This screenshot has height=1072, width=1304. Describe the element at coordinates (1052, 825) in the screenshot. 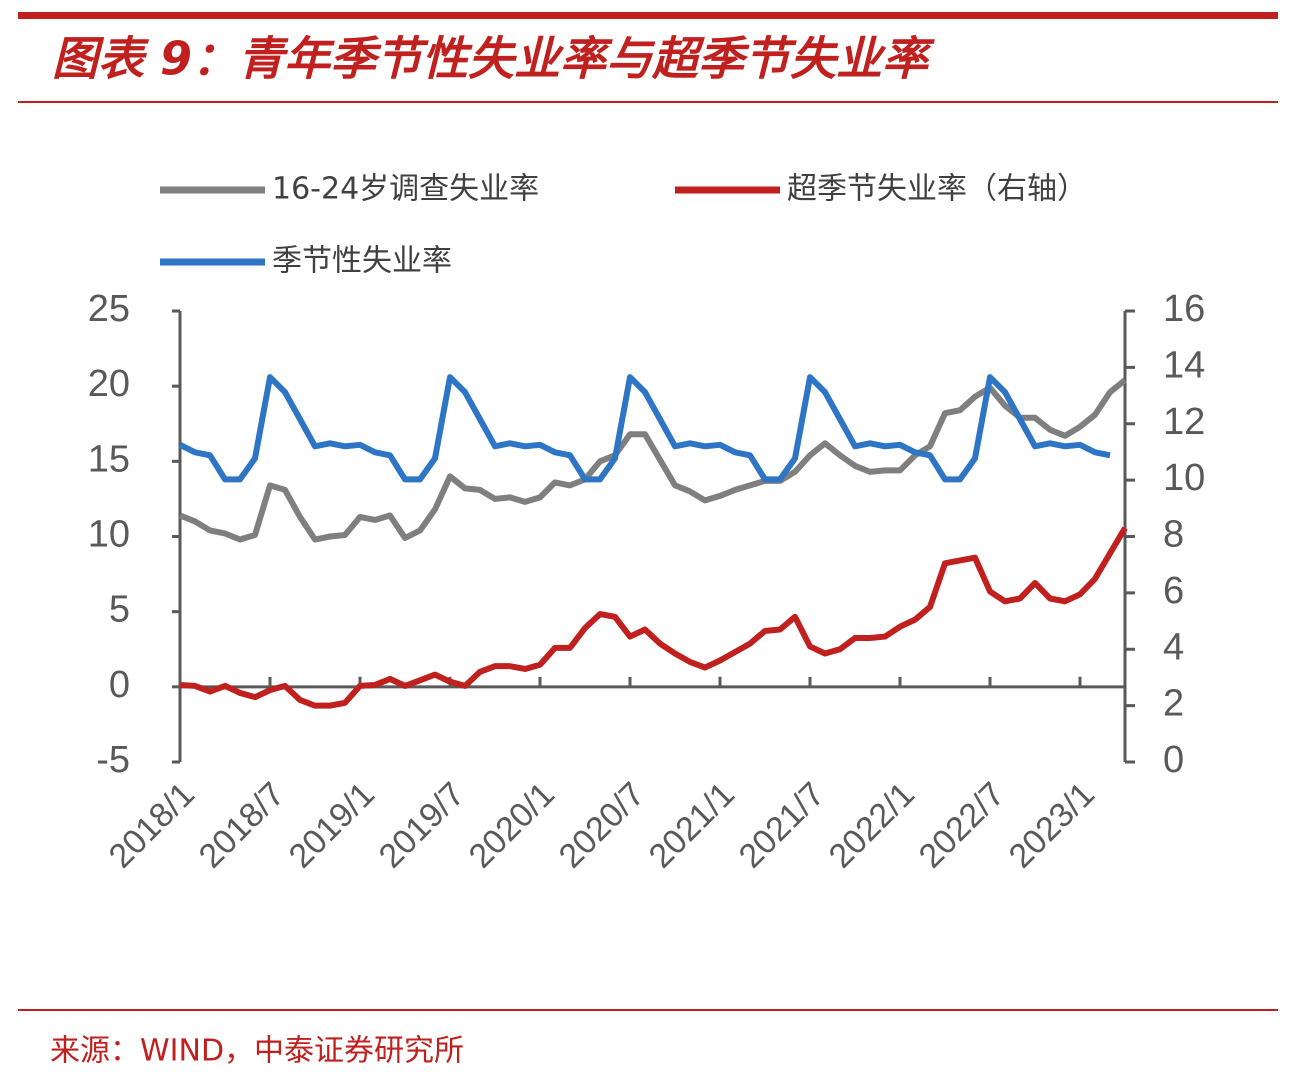

I see `x-tick-label: 2023/1` at that location.